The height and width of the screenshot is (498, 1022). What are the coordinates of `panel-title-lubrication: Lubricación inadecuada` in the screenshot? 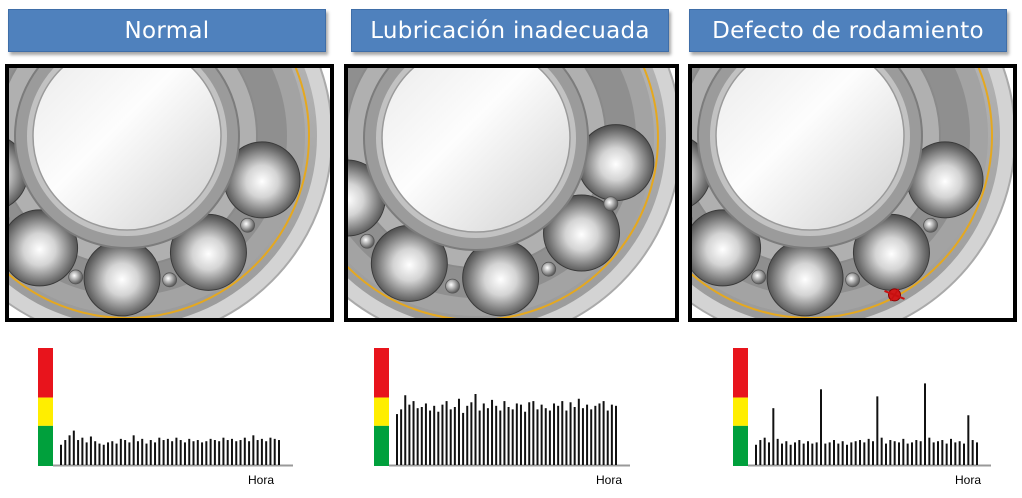 It's located at (510, 30).